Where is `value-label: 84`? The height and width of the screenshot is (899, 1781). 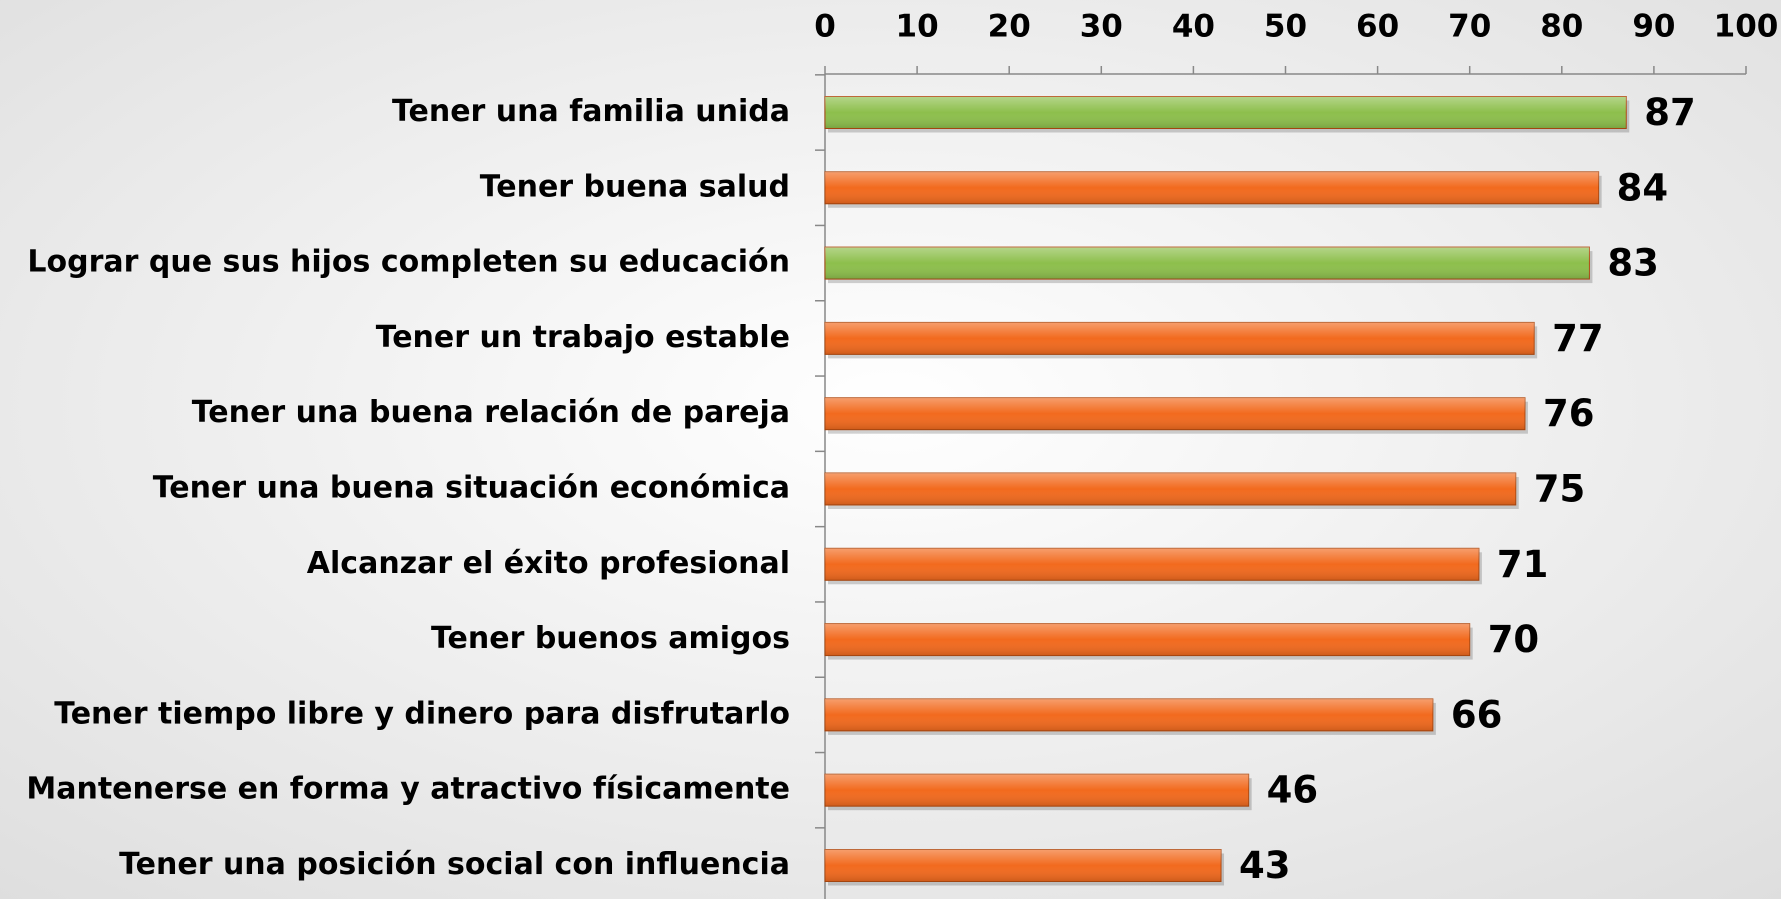
value-label: 84 is located at coordinates (1643, 187).